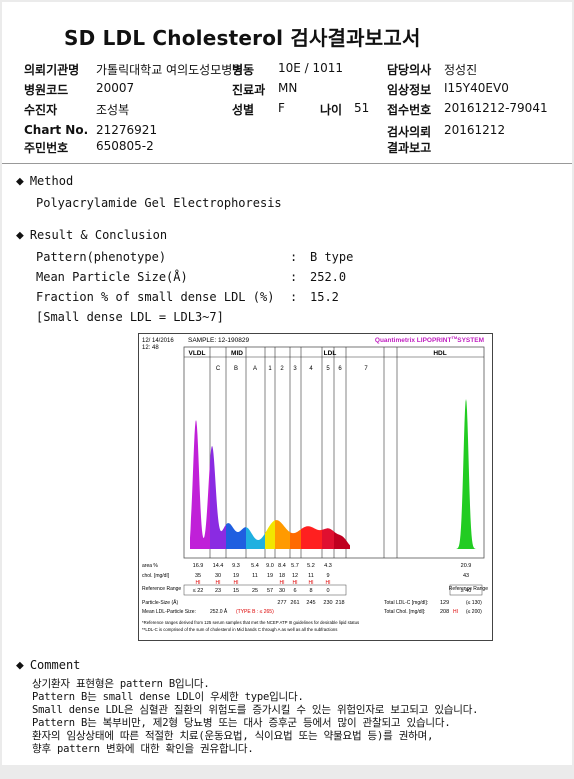 This screenshot has width=574, height=779. I want to click on small-dense-note: [Small dense LDL = LDL3~7], so click(130, 317).